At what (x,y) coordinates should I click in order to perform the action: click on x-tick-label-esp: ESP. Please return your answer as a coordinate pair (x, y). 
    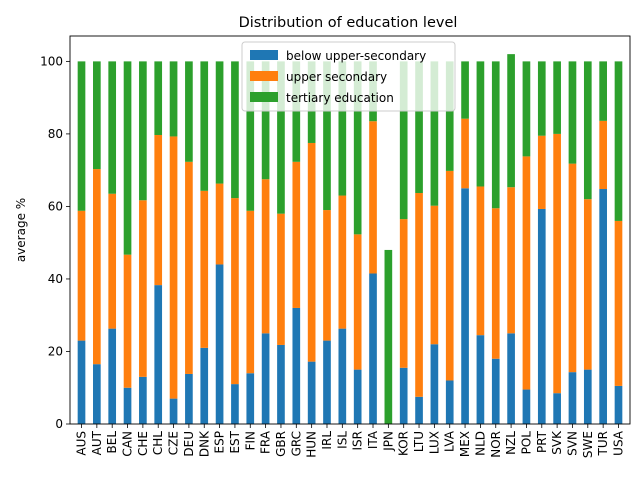
    Looking at the image, I should click on (220, 442).